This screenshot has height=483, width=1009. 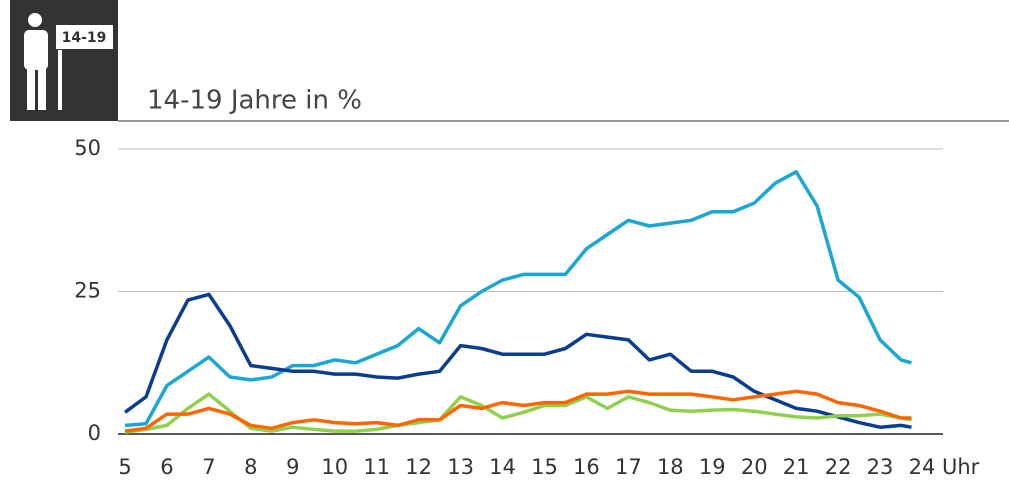 What do you see at coordinates (502, 467) in the screenshot?
I see `x-tick-label: 14` at bounding box center [502, 467].